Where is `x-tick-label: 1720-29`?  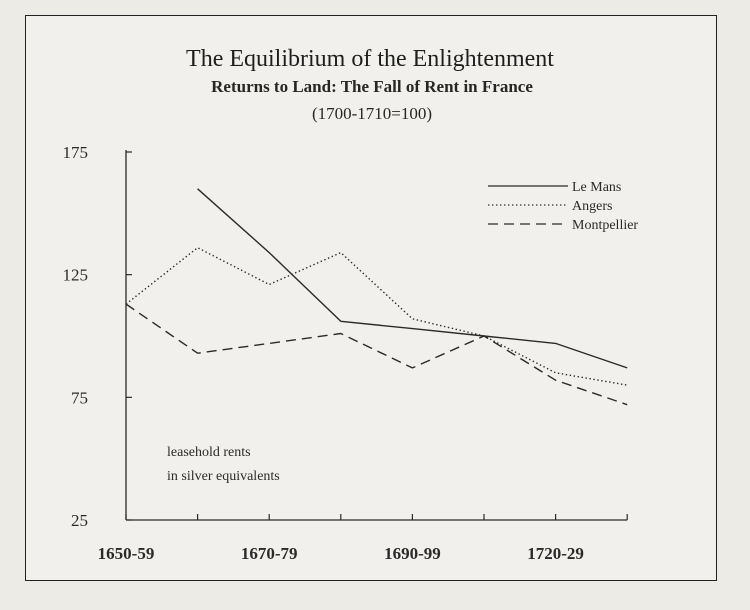
x-tick-label: 1720-29 is located at coordinates (555, 553).